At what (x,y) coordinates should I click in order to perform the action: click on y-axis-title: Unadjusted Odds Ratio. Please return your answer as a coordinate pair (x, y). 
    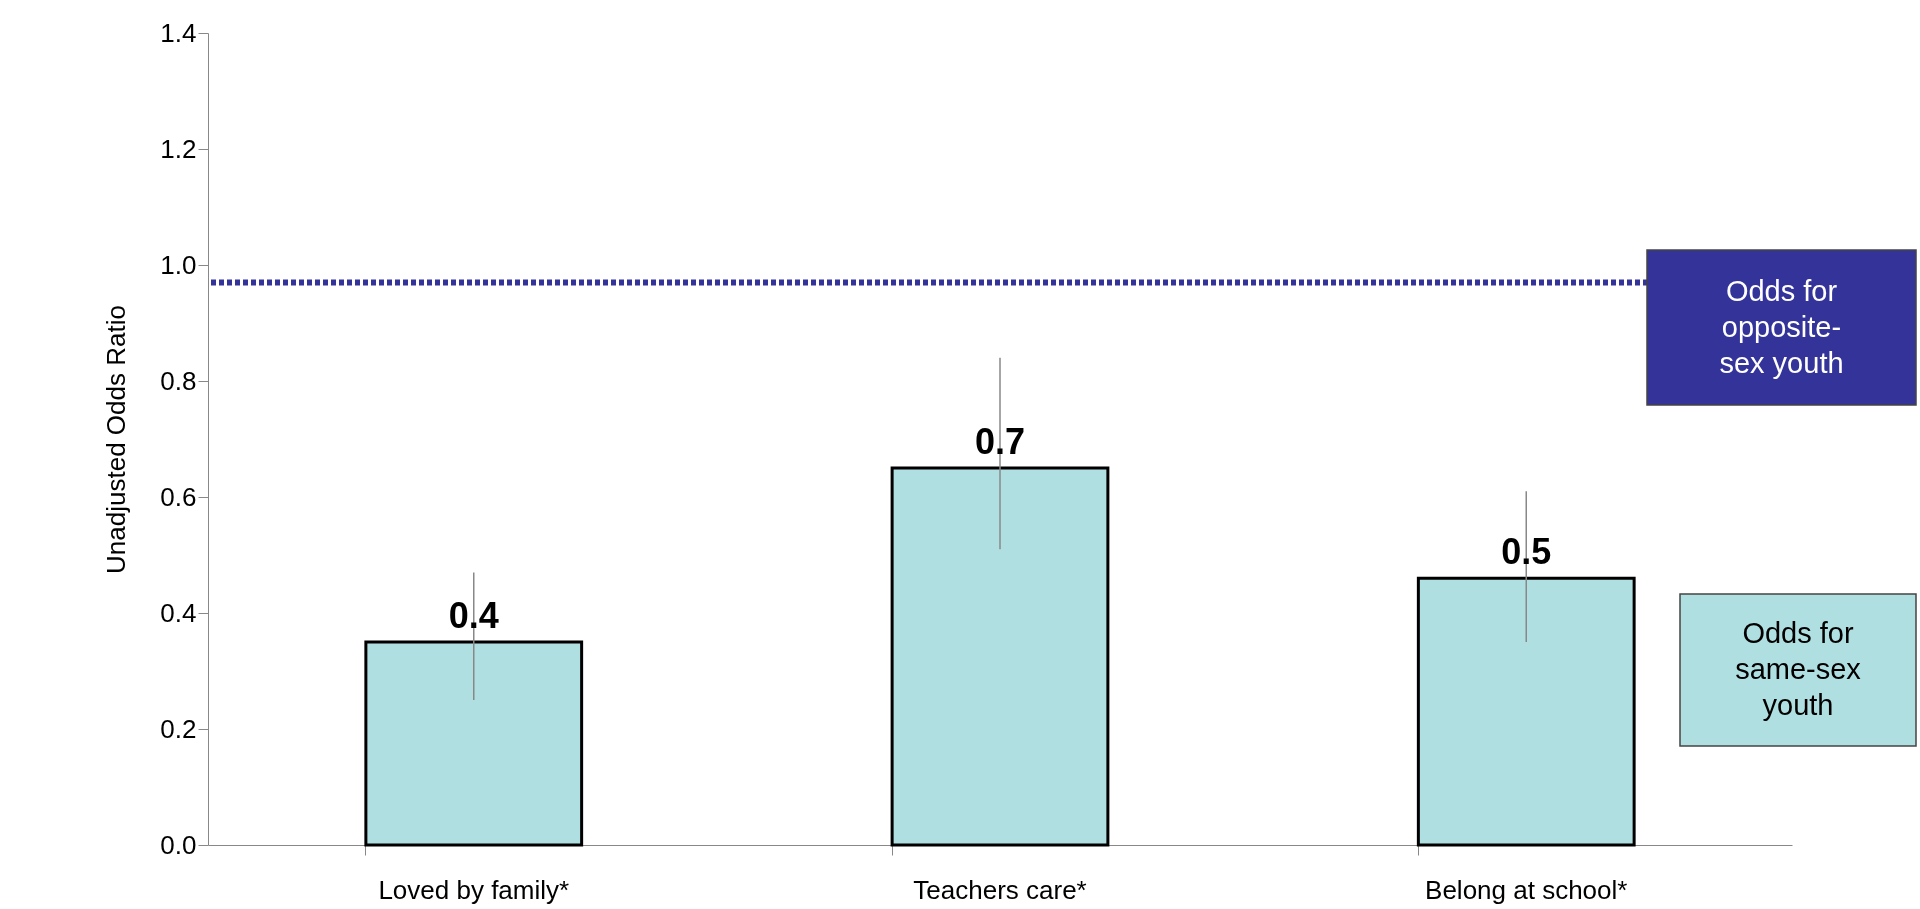
    Looking at the image, I should click on (116, 439).